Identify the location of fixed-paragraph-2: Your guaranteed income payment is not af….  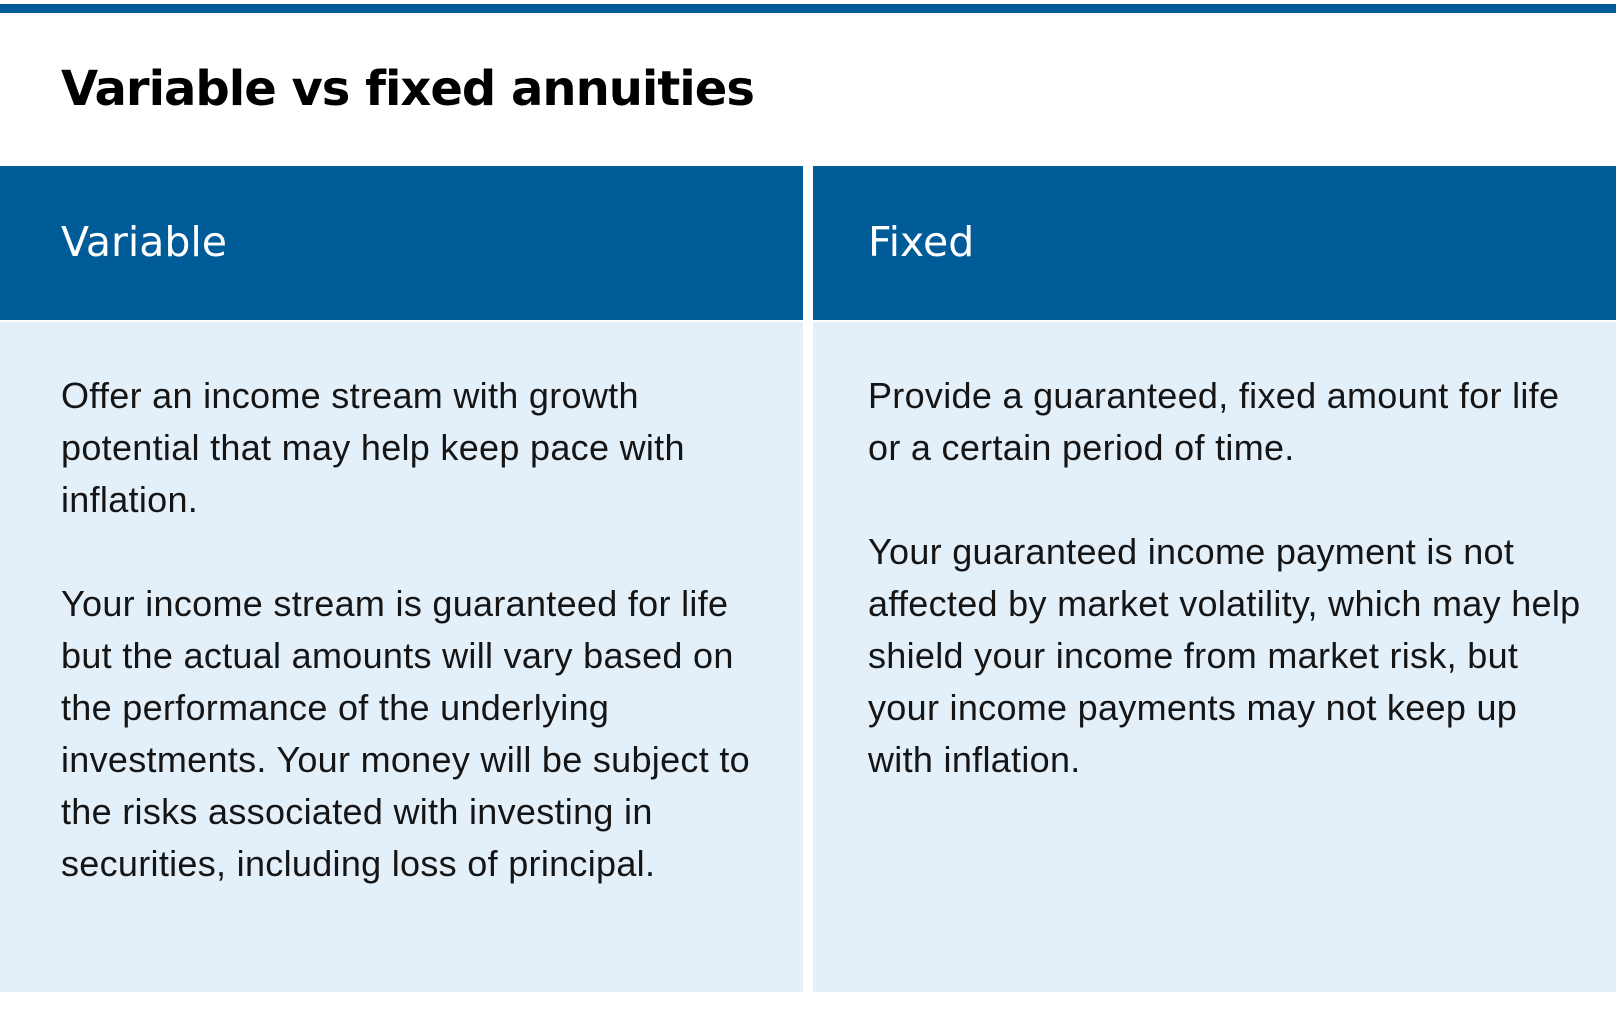
(1224, 655).